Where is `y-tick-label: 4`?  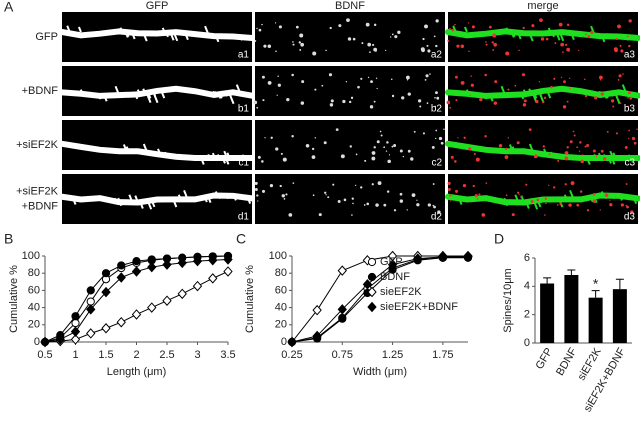 y-tick-label: 4 is located at coordinates (527, 286).